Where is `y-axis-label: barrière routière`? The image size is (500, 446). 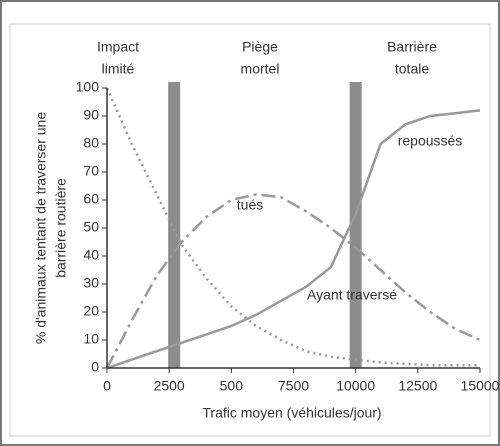
y-axis-label: barrière routière is located at coordinates (61, 228).